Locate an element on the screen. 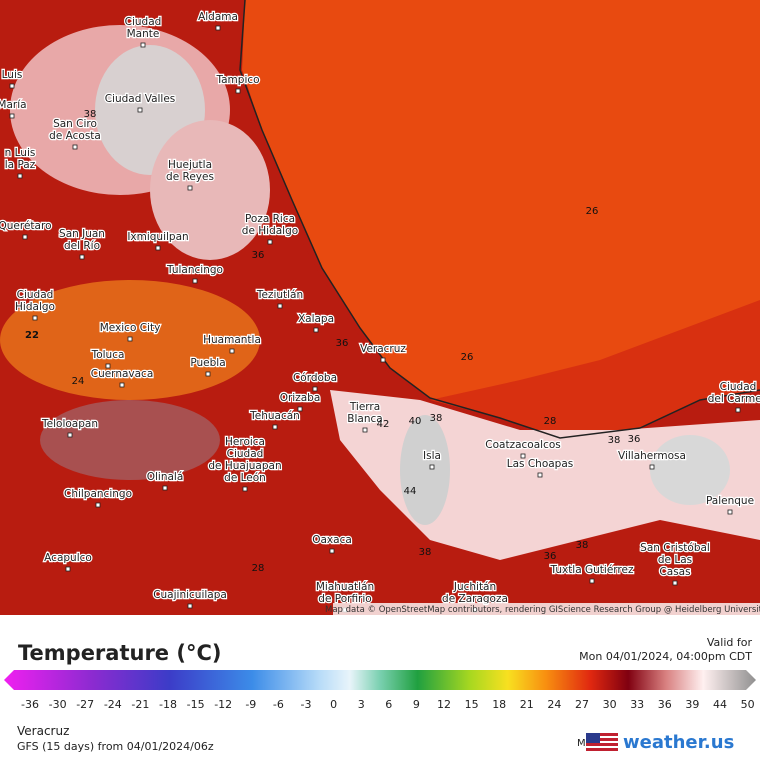 This screenshot has width=760, height=760. place: Veracruz is located at coordinates (383, 352).